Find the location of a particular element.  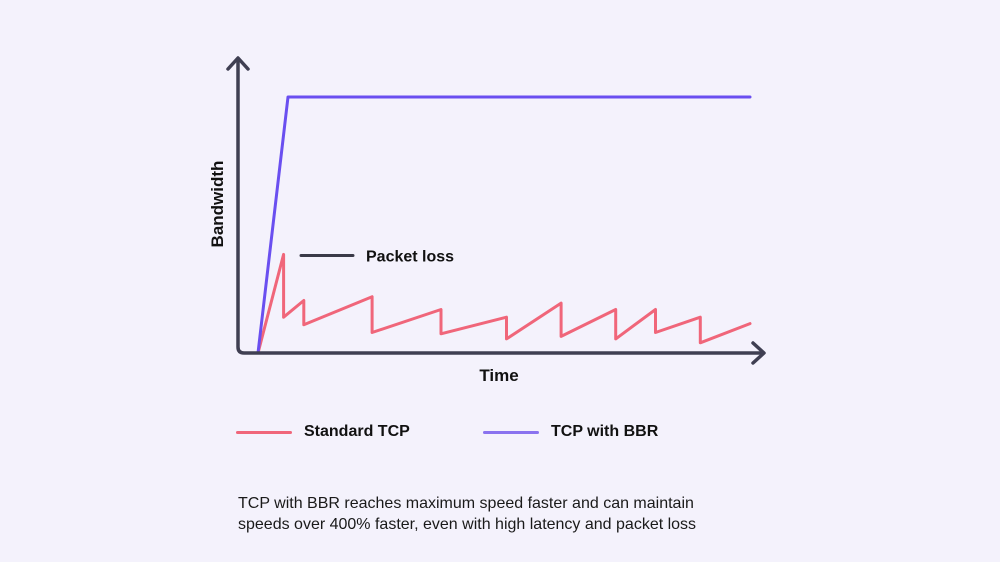

legend-item-standard-tcp: Standard TCP is located at coordinates (323, 432).